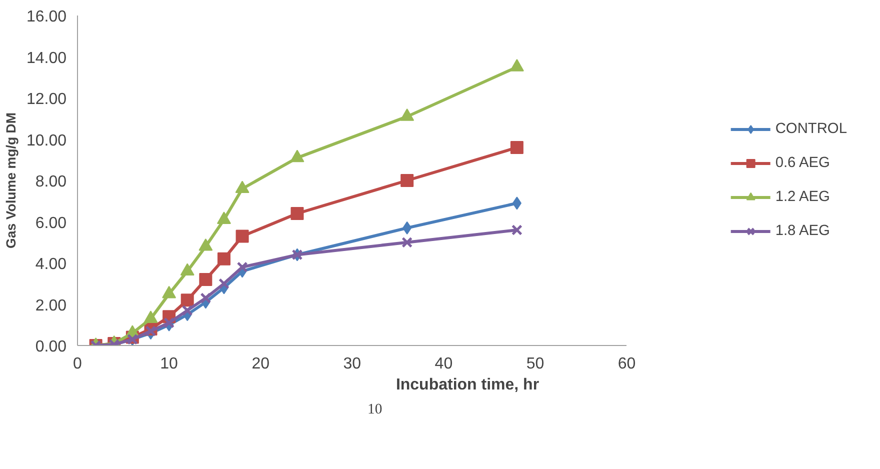 This screenshot has width=880, height=469. Describe the element at coordinates (46, 141) in the screenshot. I see `y-tick-label: 10.00` at that location.